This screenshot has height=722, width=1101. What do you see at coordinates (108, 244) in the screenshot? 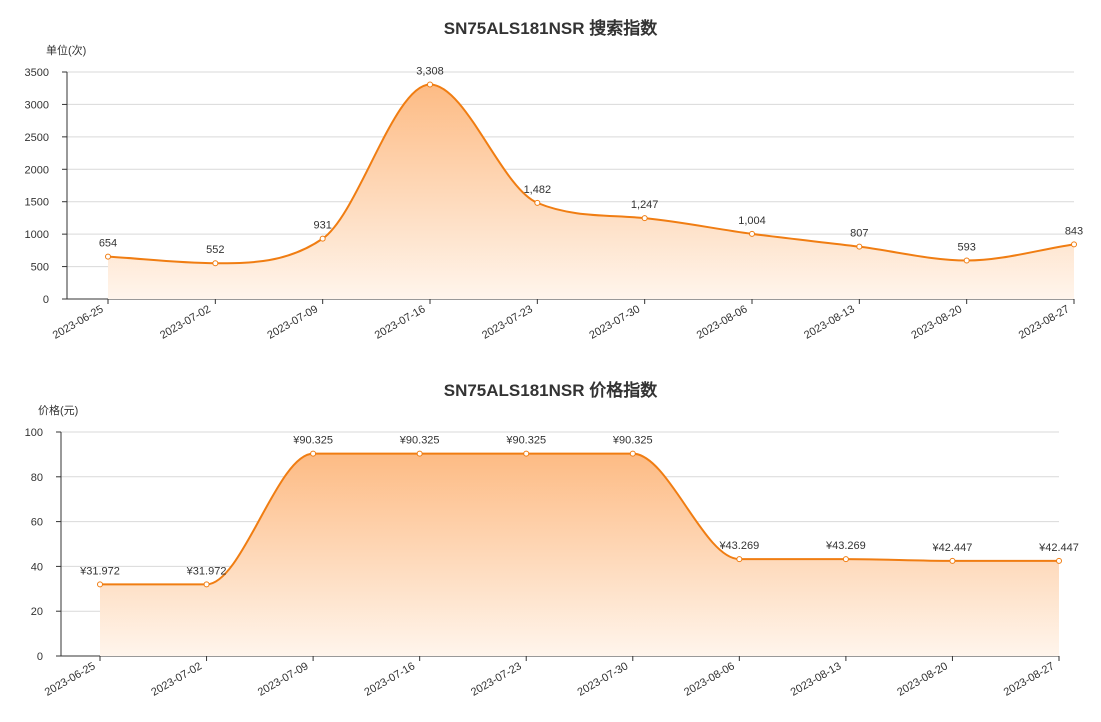
I see `data-label: 654` at bounding box center [108, 244].